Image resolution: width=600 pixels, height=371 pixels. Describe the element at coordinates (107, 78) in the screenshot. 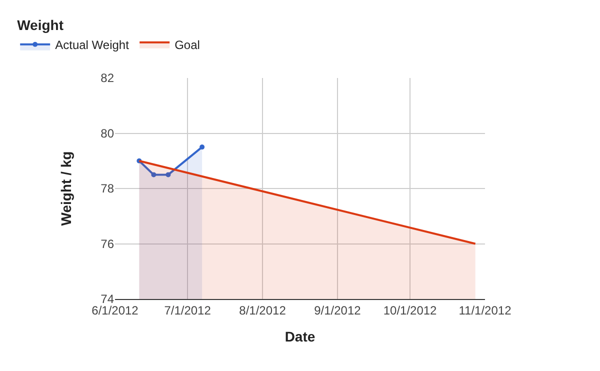

I see `y-tick-label: 82` at that location.